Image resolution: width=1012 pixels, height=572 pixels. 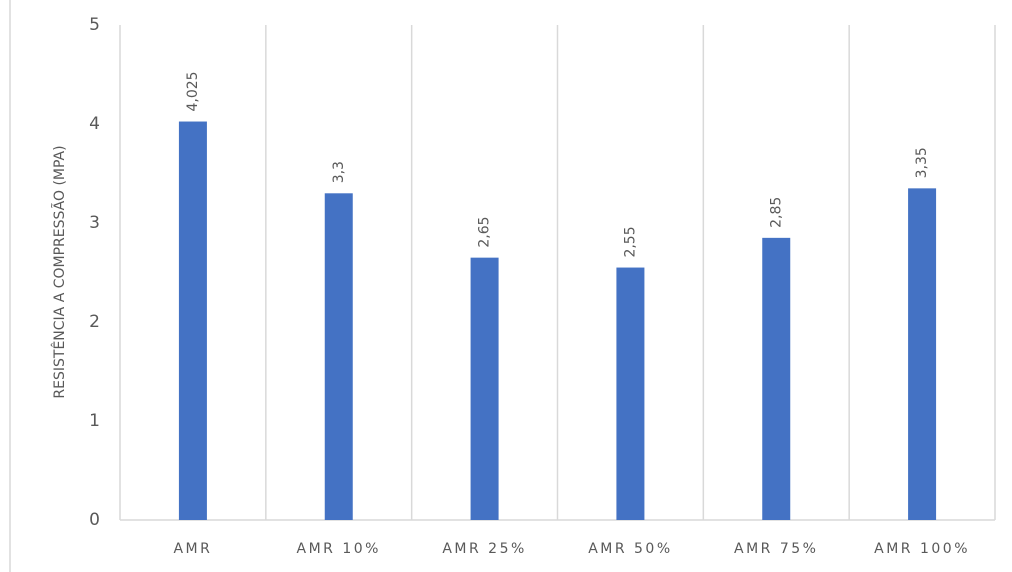 What do you see at coordinates (94, 520) in the screenshot?
I see `y-tick-label: 0` at bounding box center [94, 520].